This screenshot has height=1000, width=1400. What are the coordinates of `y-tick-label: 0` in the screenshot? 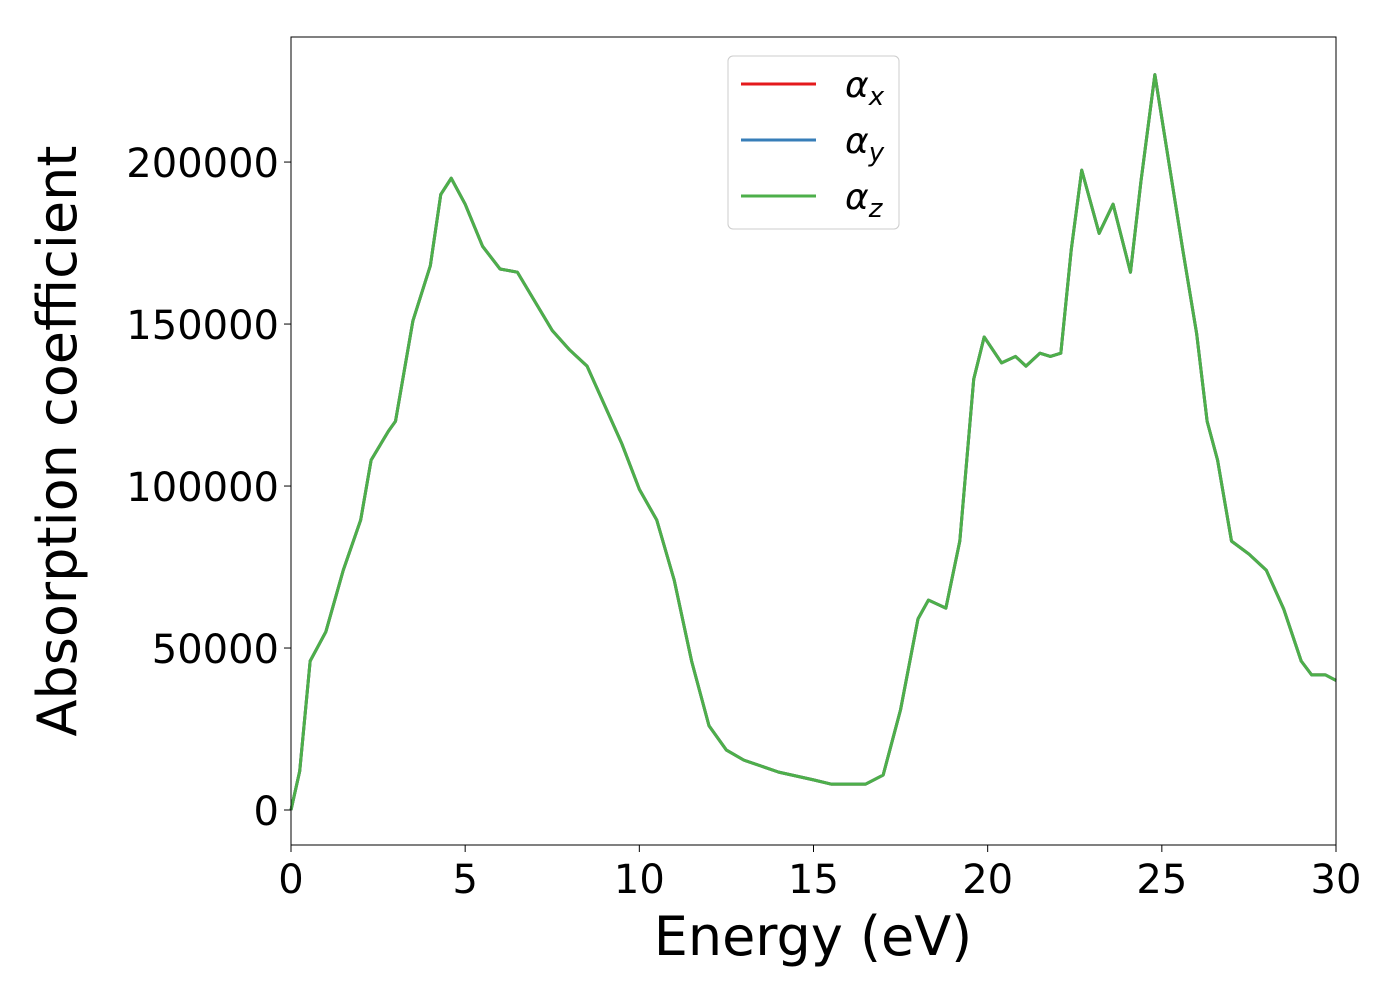 It's located at (266, 812).